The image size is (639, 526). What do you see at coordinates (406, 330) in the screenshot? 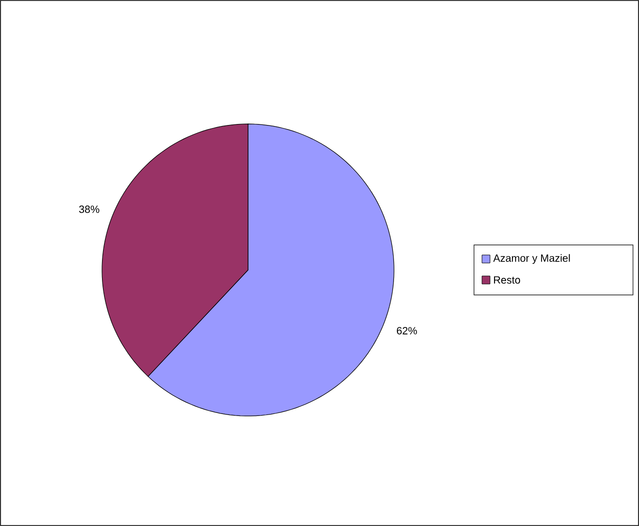
I see `data-label: 62%` at bounding box center [406, 330].